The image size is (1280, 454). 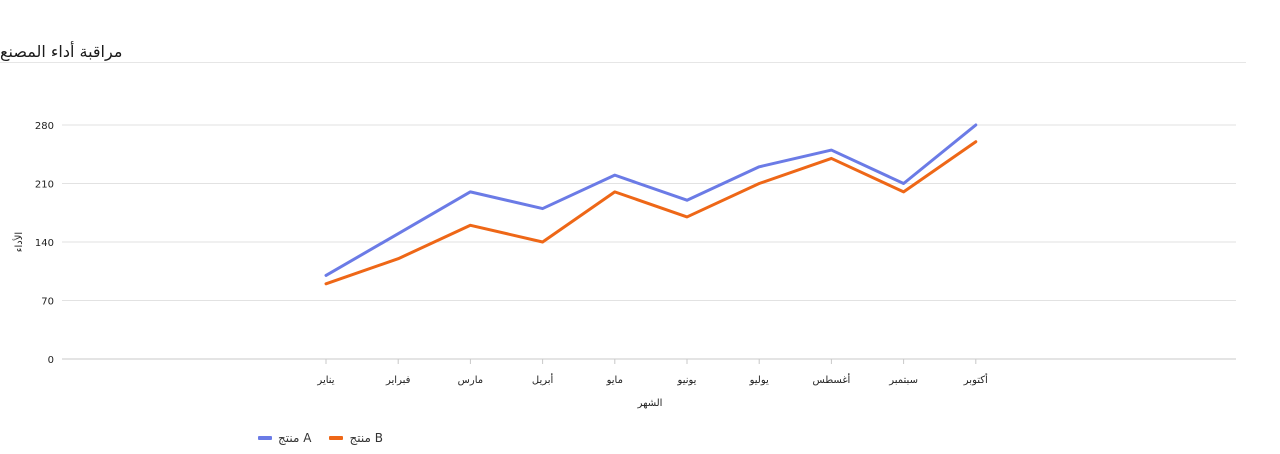 What do you see at coordinates (759, 380) in the screenshot?
I see `x-tick-label: يوليو` at bounding box center [759, 380].